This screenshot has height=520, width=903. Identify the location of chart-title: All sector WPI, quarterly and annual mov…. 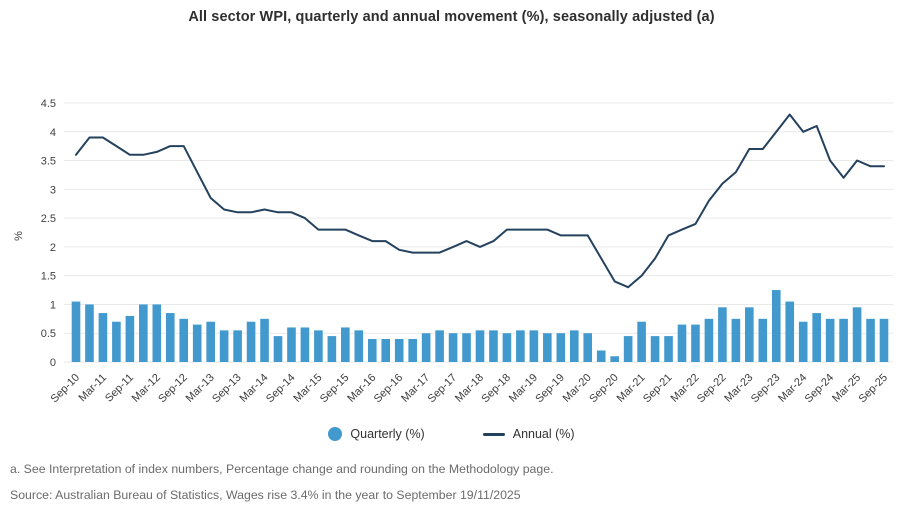
(451, 17).